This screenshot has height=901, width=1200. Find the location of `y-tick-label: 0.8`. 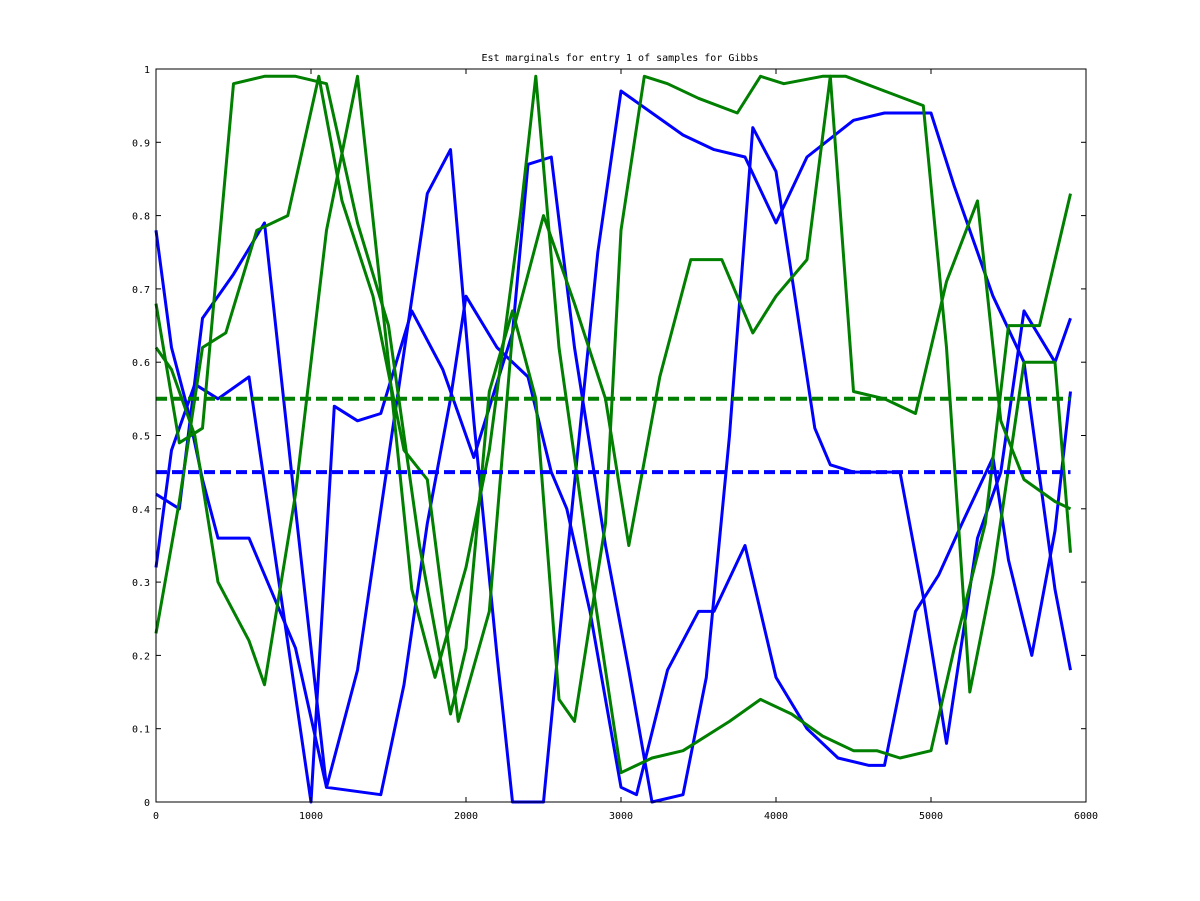

y-tick-label: 0.8 is located at coordinates (141, 217).